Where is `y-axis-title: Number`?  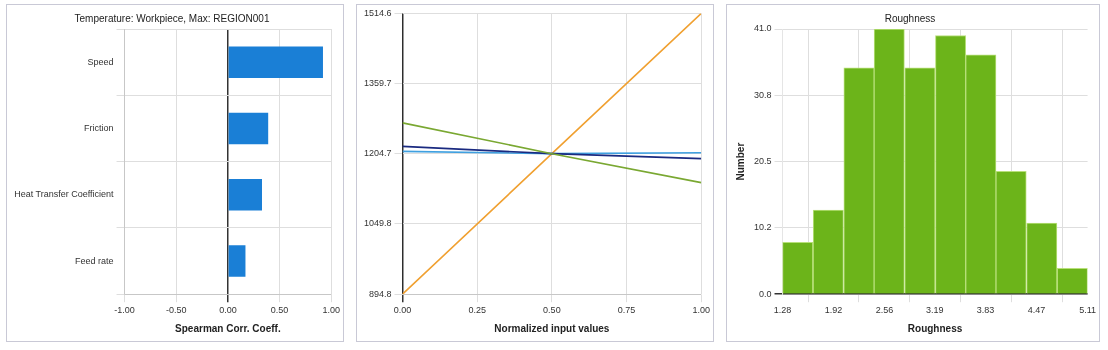 y-axis-title: Number is located at coordinates (740, 161).